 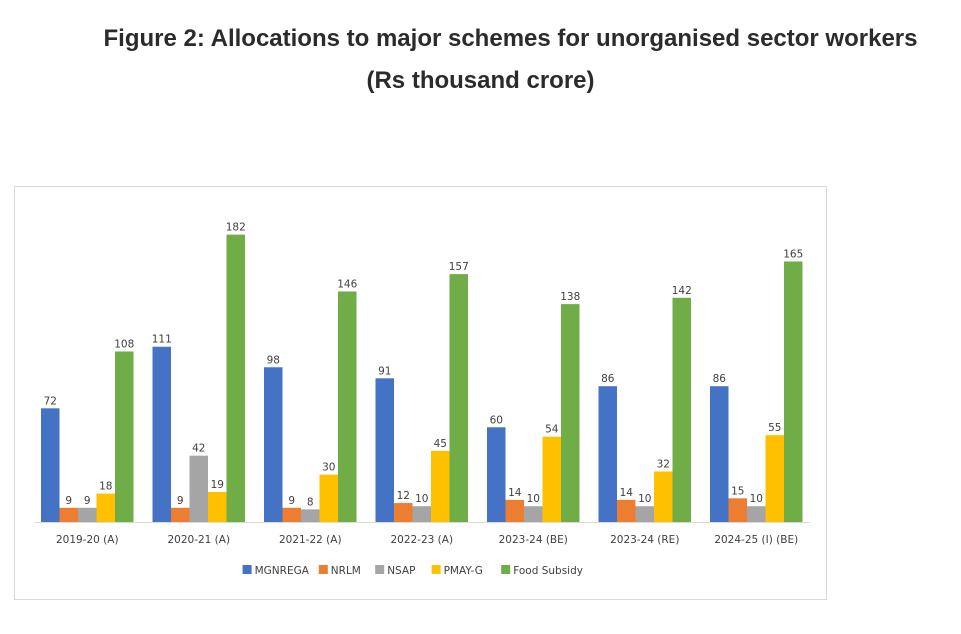 I want to click on data-label: 19, so click(x=217, y=485).